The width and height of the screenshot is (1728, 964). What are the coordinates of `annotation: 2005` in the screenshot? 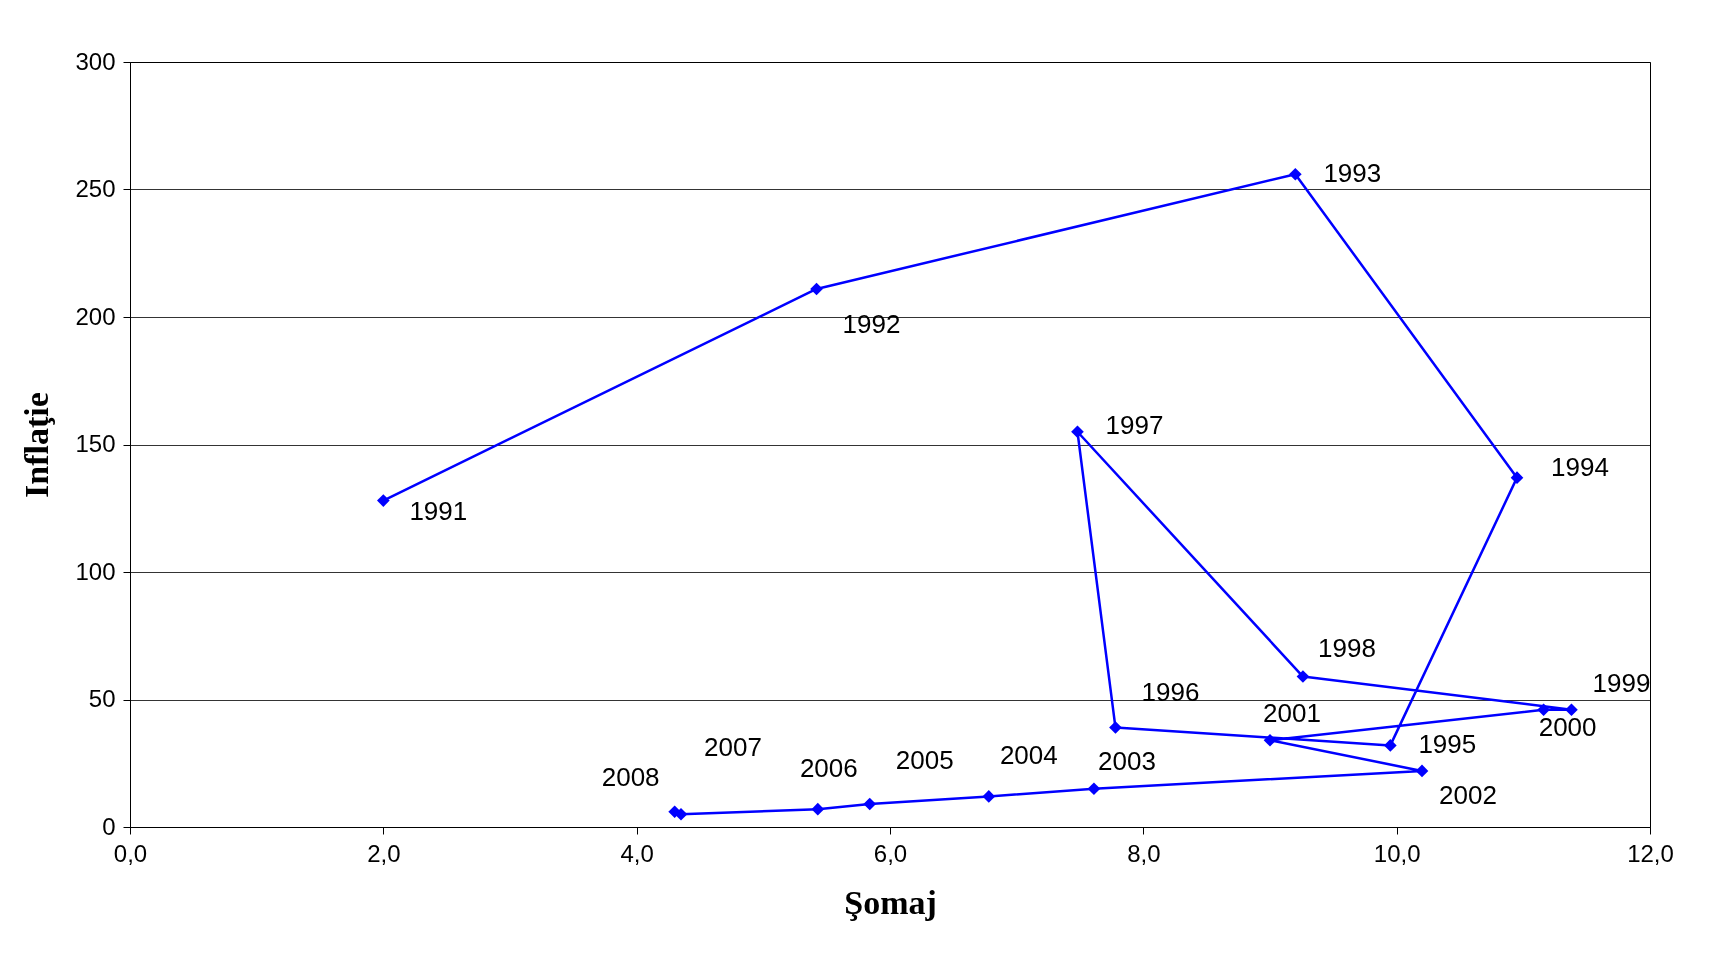 It's located at (924, 760).